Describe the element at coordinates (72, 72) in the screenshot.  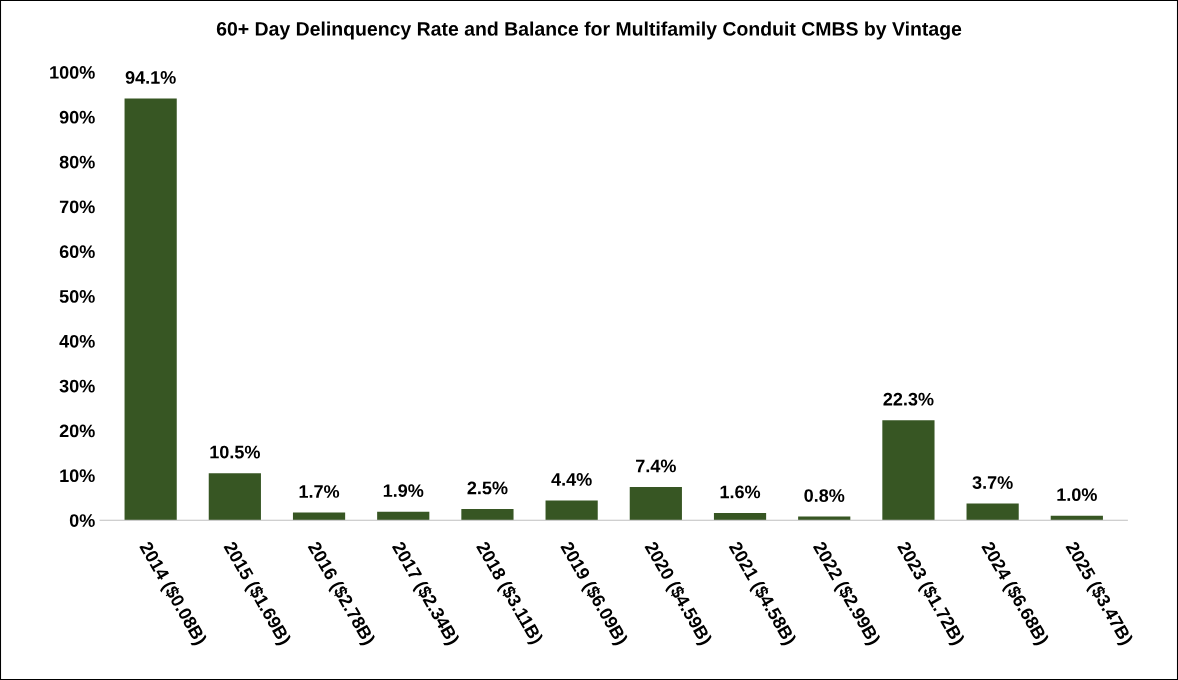
I see `y-tick-label: 100%` at that location.